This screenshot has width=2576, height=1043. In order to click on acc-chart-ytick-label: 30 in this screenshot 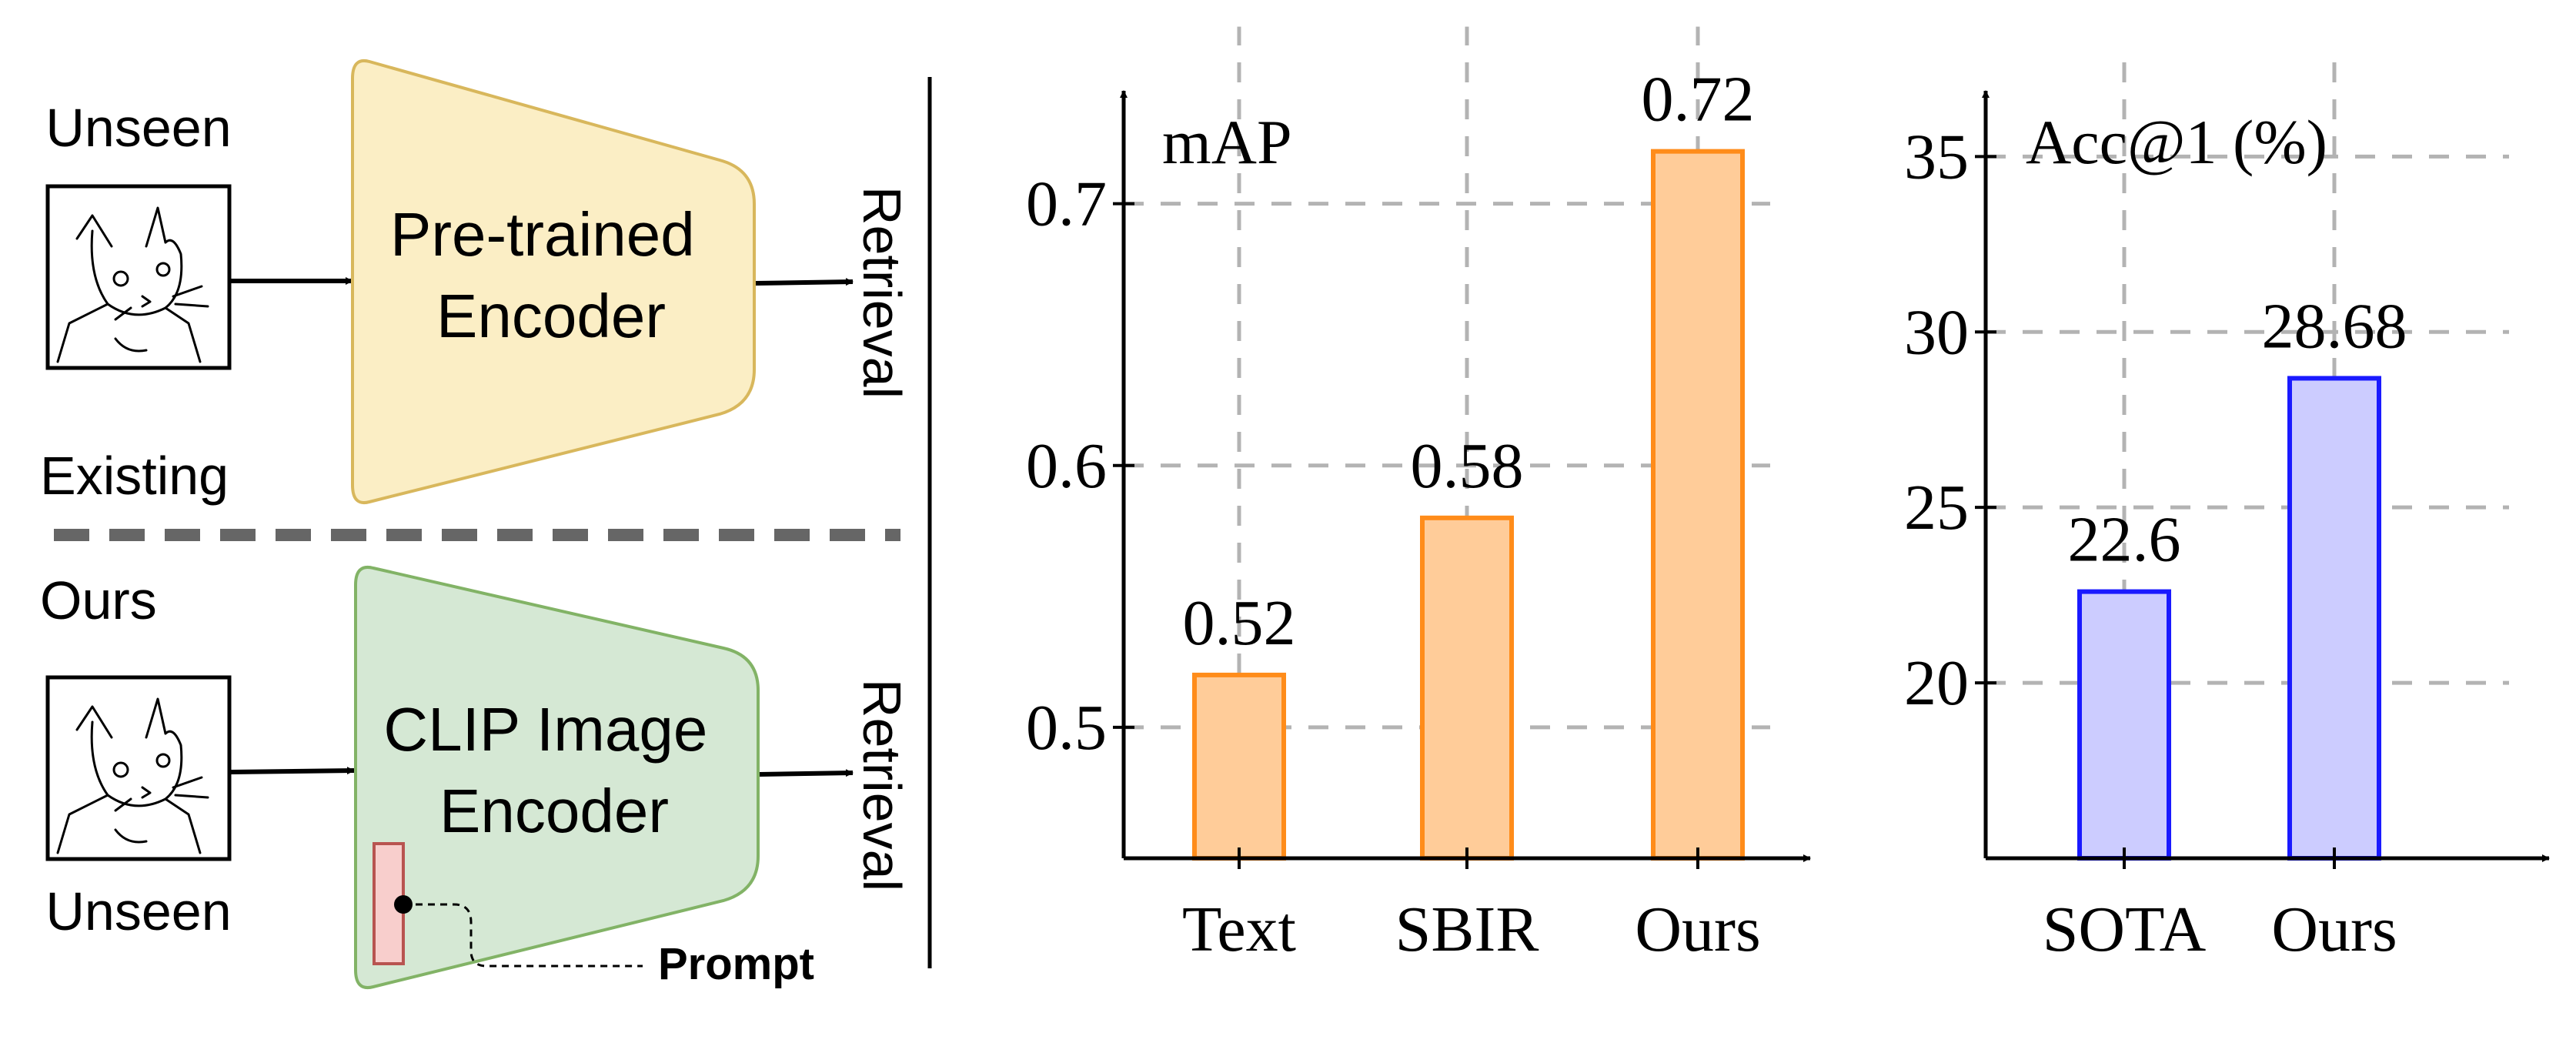, I will do `click(1936, 332)`.